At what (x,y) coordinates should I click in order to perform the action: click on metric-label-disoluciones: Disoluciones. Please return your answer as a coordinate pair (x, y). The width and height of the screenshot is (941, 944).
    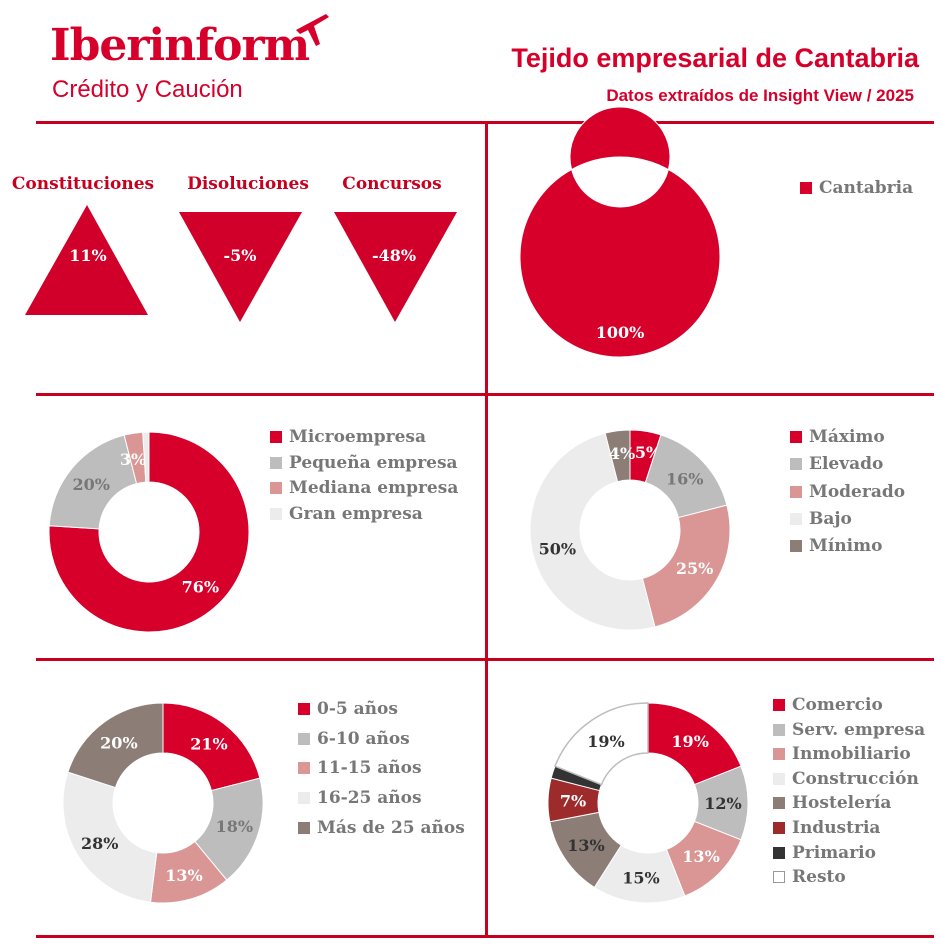
    Looking at the image, I should click on (248, 184).